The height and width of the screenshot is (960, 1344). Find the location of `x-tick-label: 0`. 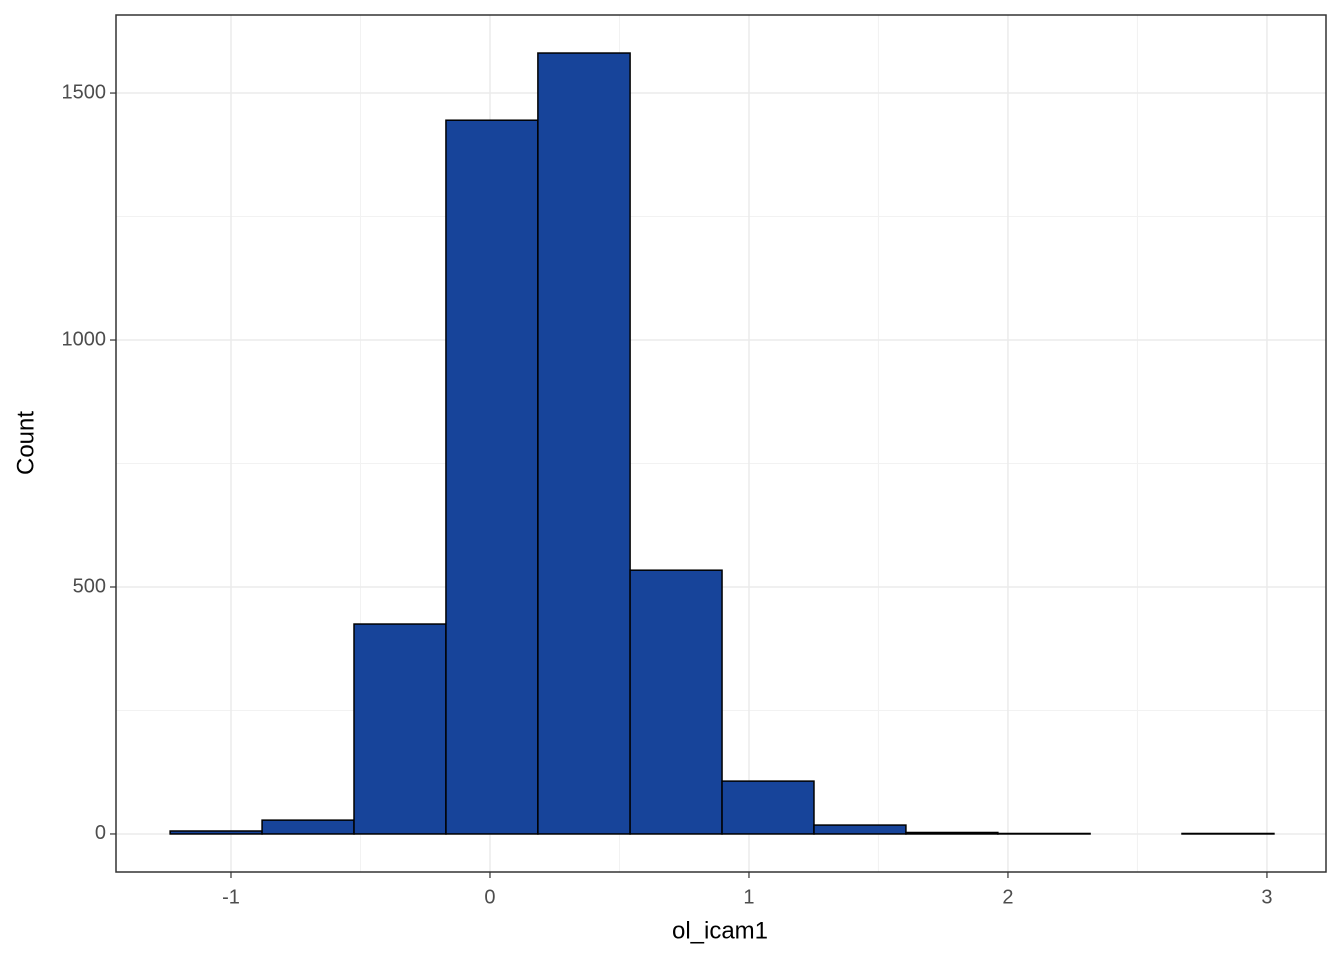

x-tick-label: 0 is located at coordinates (489, 897).